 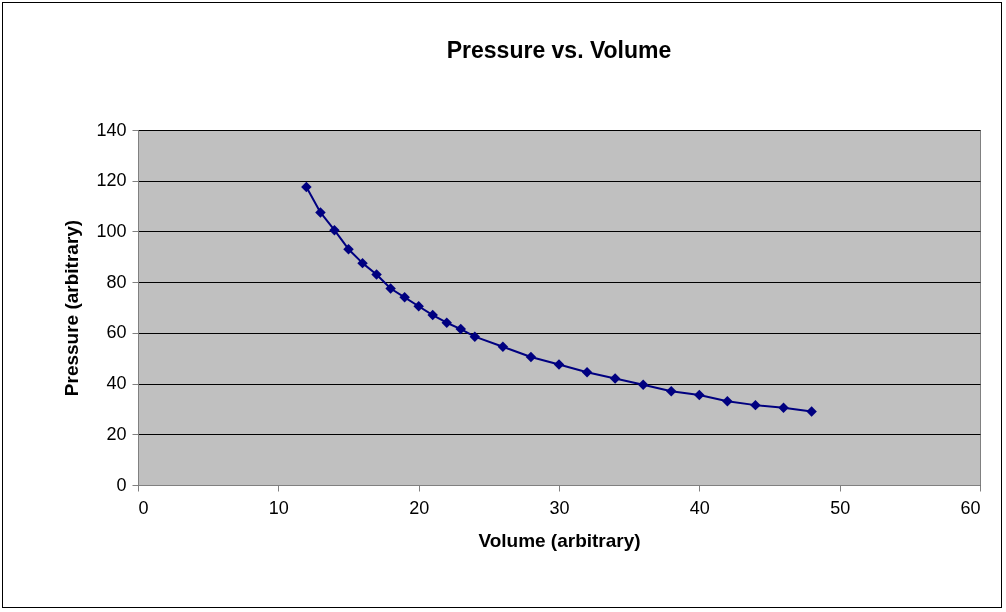 What do you see at coordinates (116, 383) in the screenshot?
I see `y-tick-label: 40` at bounding box center [116, 383].